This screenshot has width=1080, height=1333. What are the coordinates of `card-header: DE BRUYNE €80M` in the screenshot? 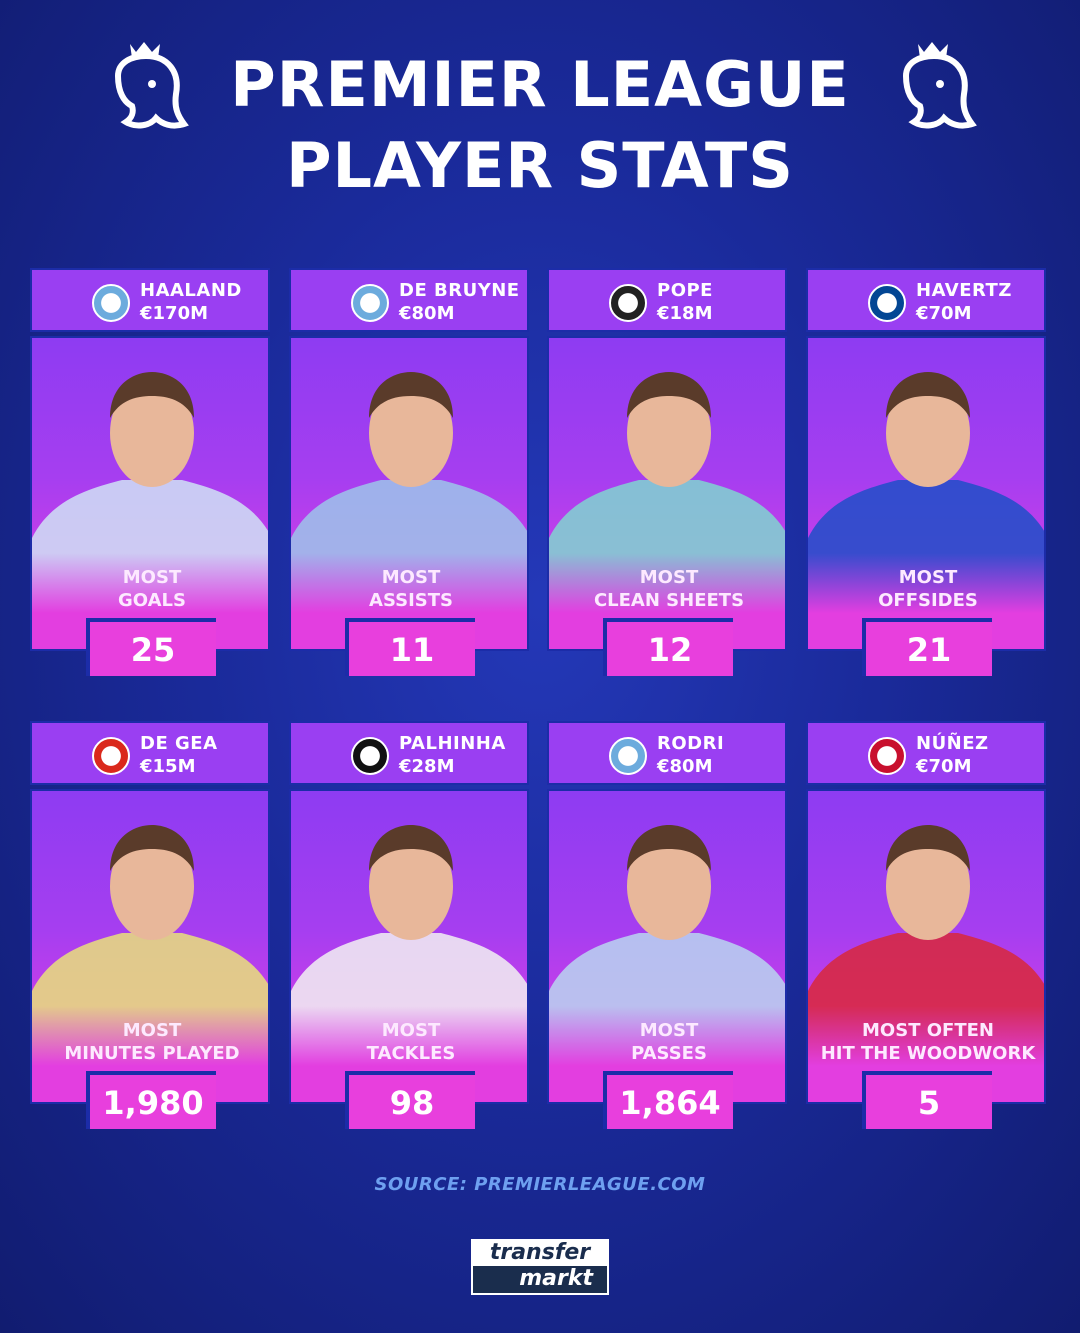 It's located at (409, 300).